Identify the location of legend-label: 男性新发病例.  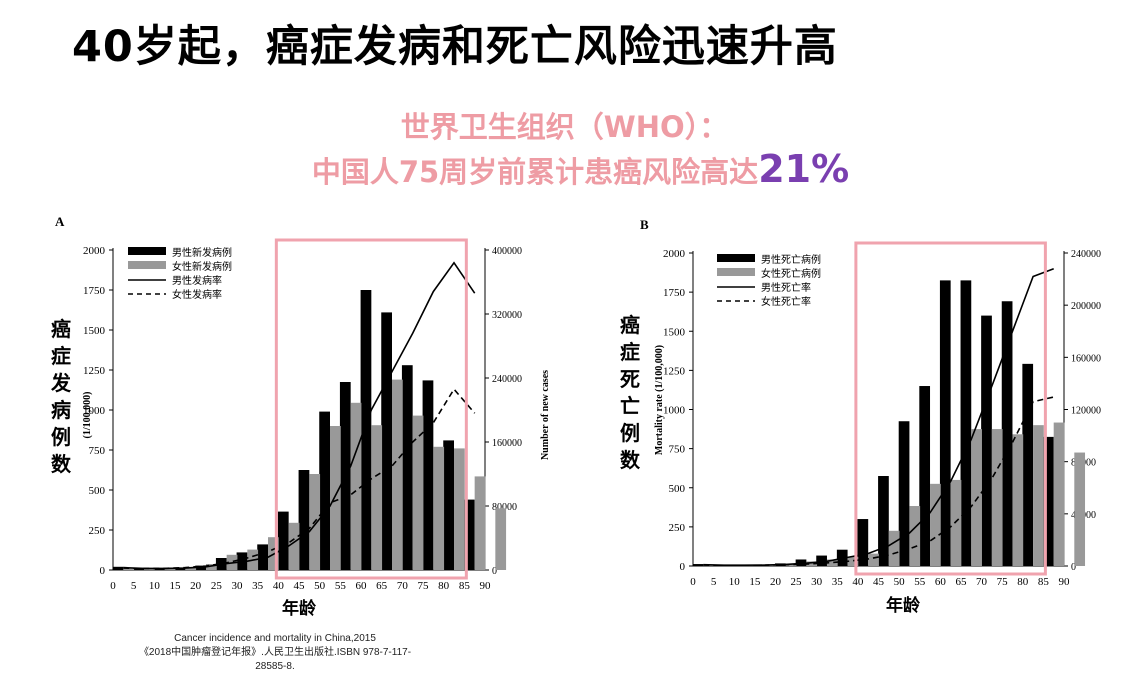
(202, 252).